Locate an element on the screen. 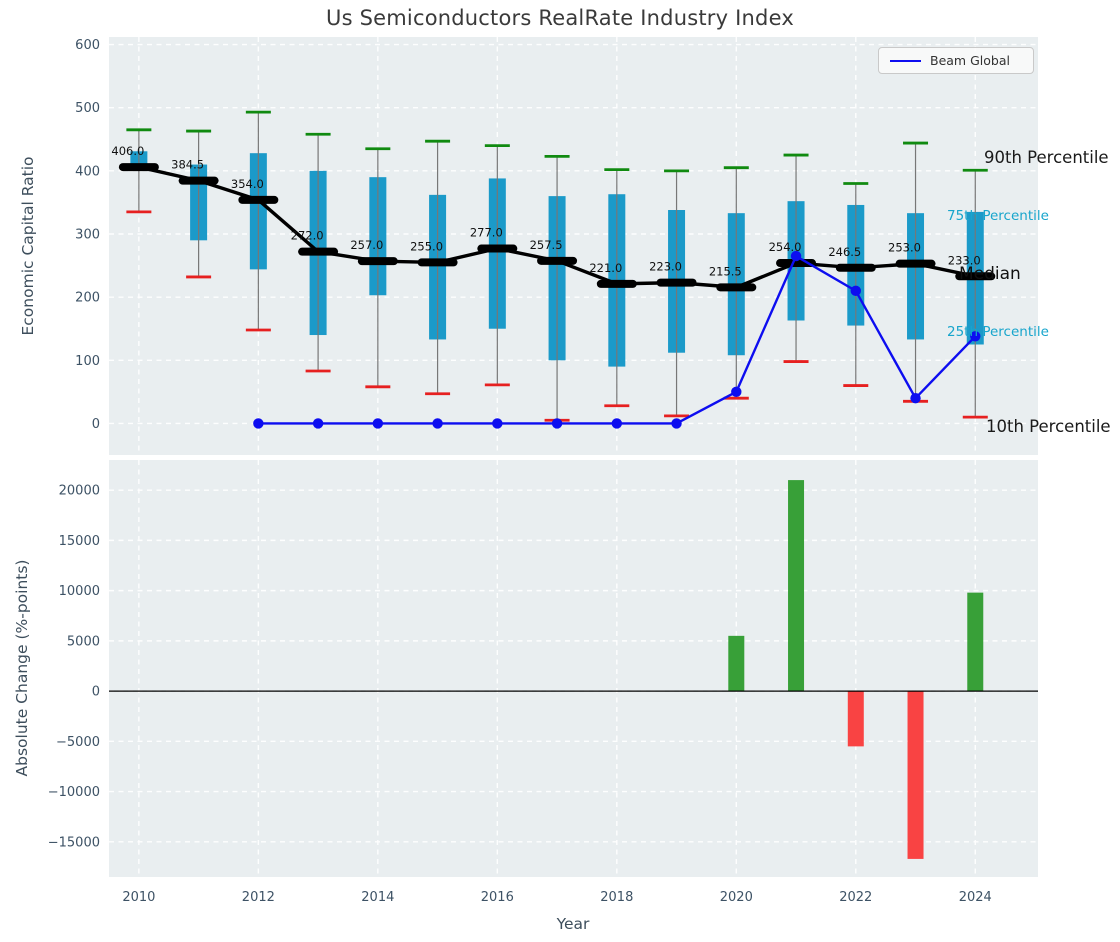 This screenshot has width=1120, height=942. median-value-label-2019: 223.0 is located at coordinates (665, 267).